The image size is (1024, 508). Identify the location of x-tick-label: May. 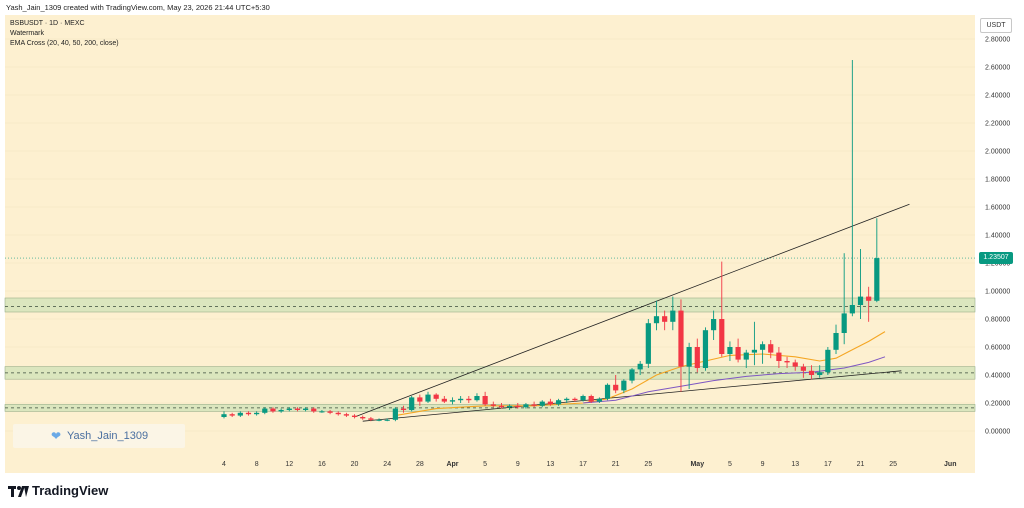
(697, 464).